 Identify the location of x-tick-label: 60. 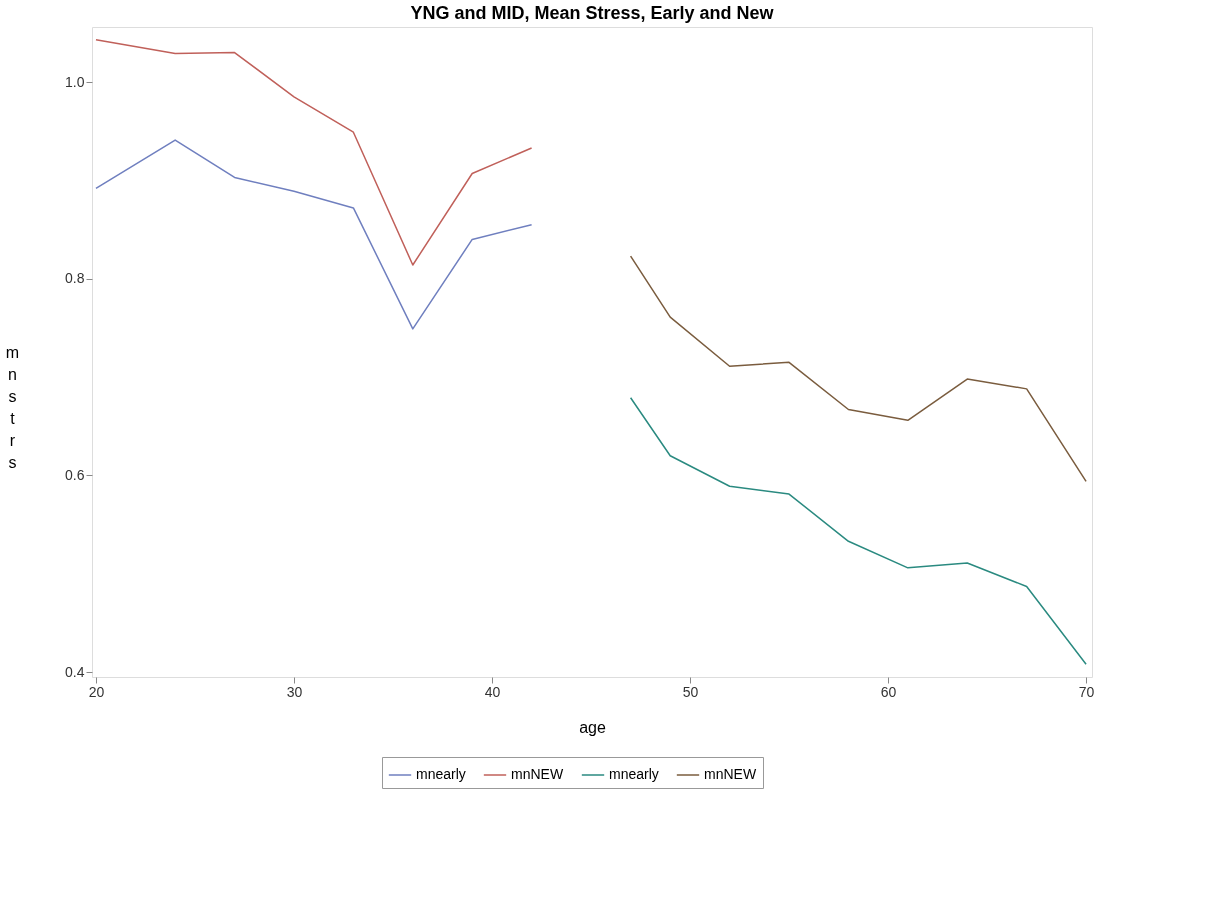
(888, 691).